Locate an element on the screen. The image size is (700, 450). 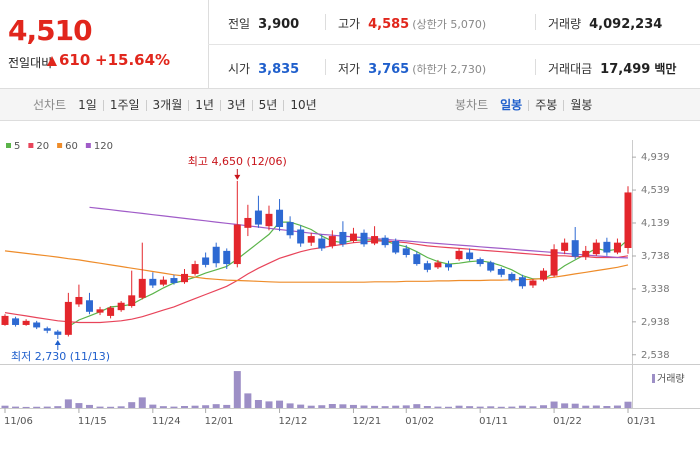
tab: 3년 is located at coordinates (236, 105).